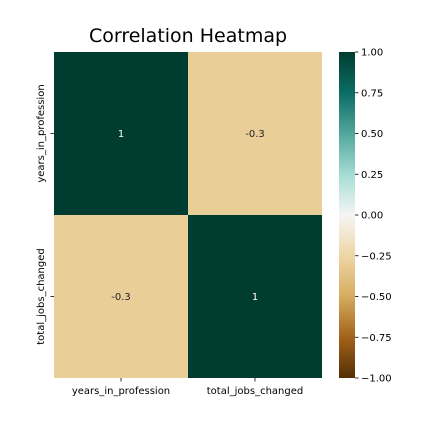  I want to click on cell-label-r0-c1: -0.3, so click(255, 134).